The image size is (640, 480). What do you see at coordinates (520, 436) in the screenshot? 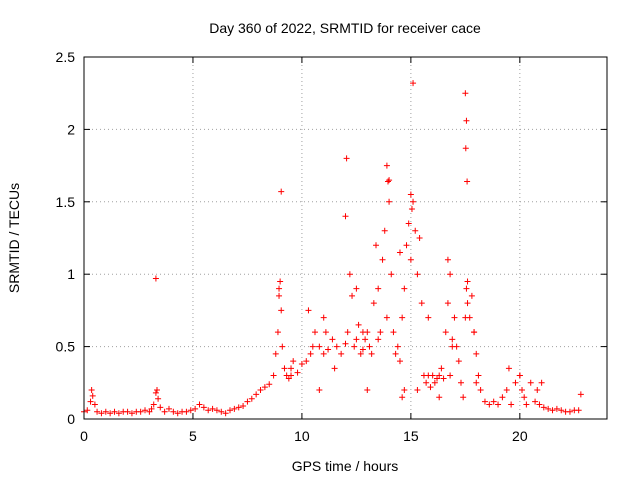
I see `x-tick-label: 20` at bounding box center [520, 436].